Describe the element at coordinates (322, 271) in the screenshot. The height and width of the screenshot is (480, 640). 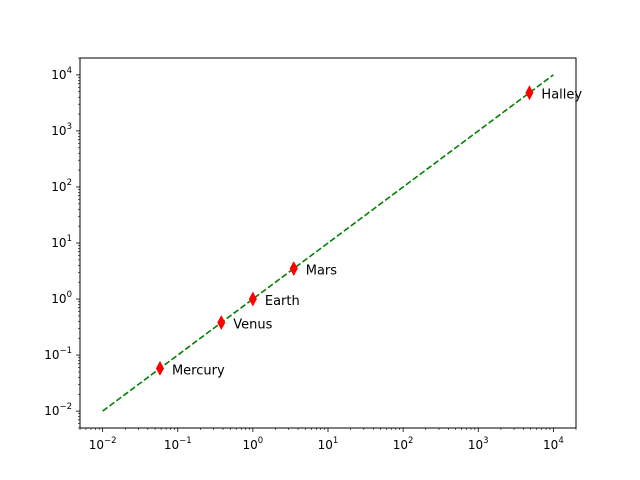
I see `point-label-mars: Mars` at that location.